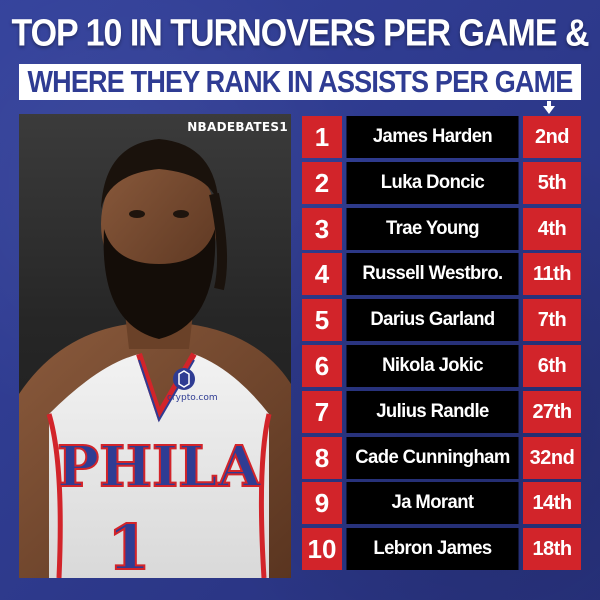 The image size is (600, 600). I want to click on table-row: 4 Russell Westbro. 11th, so click(441, 274).